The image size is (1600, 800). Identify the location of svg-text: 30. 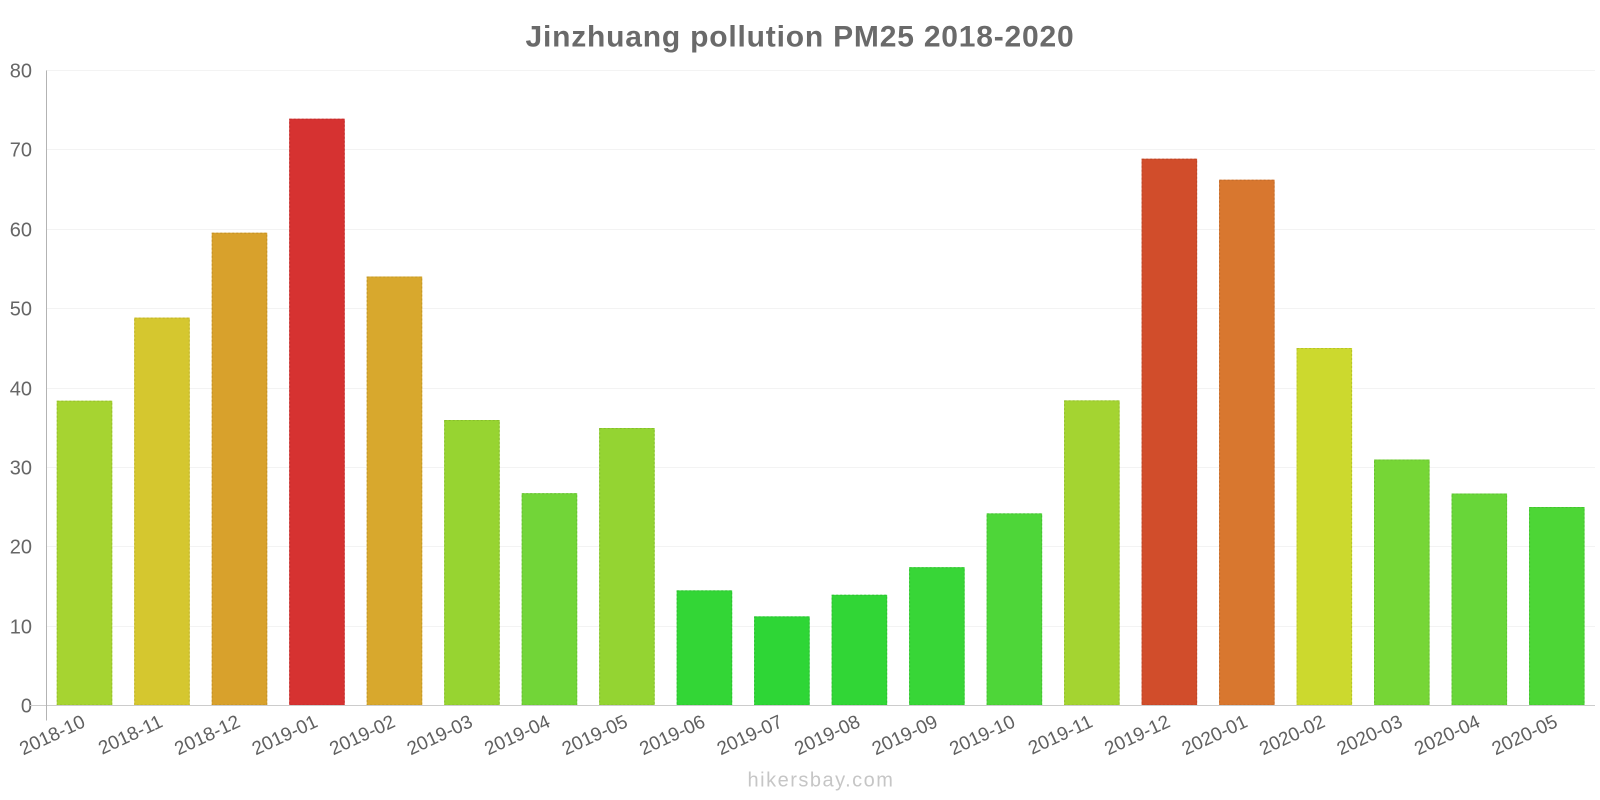
(21, 469).